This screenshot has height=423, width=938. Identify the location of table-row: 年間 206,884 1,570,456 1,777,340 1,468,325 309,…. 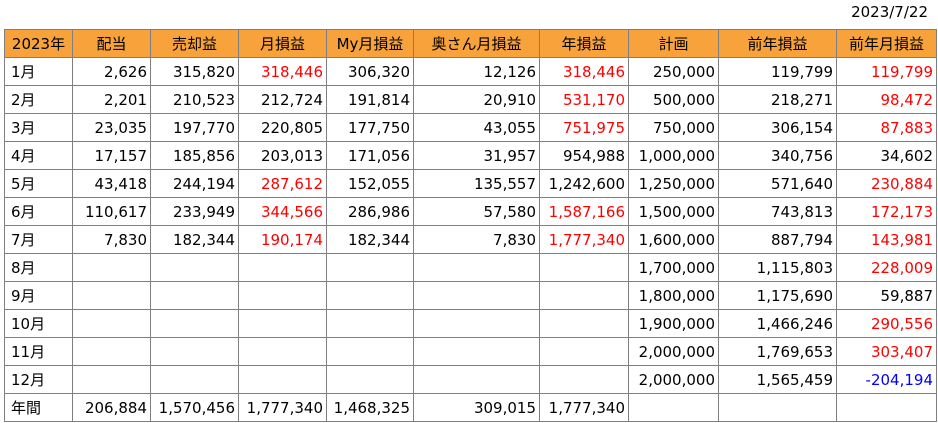
(470, 407).